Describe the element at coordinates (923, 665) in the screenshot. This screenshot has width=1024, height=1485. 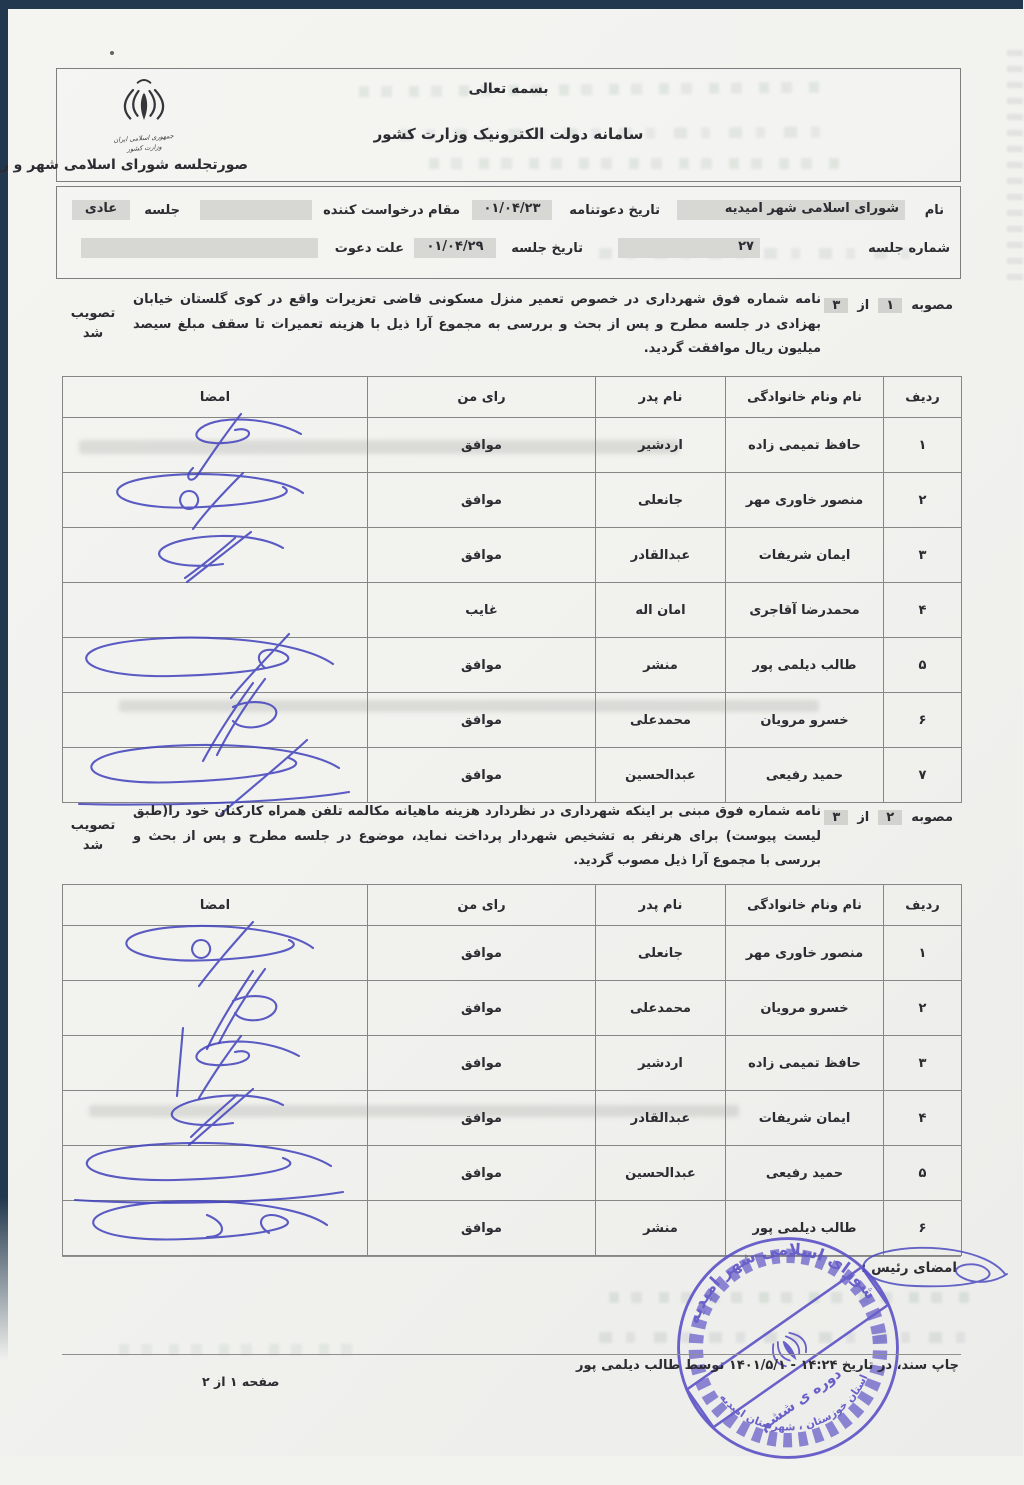
I see `cell-row-no: ۵` at that location.